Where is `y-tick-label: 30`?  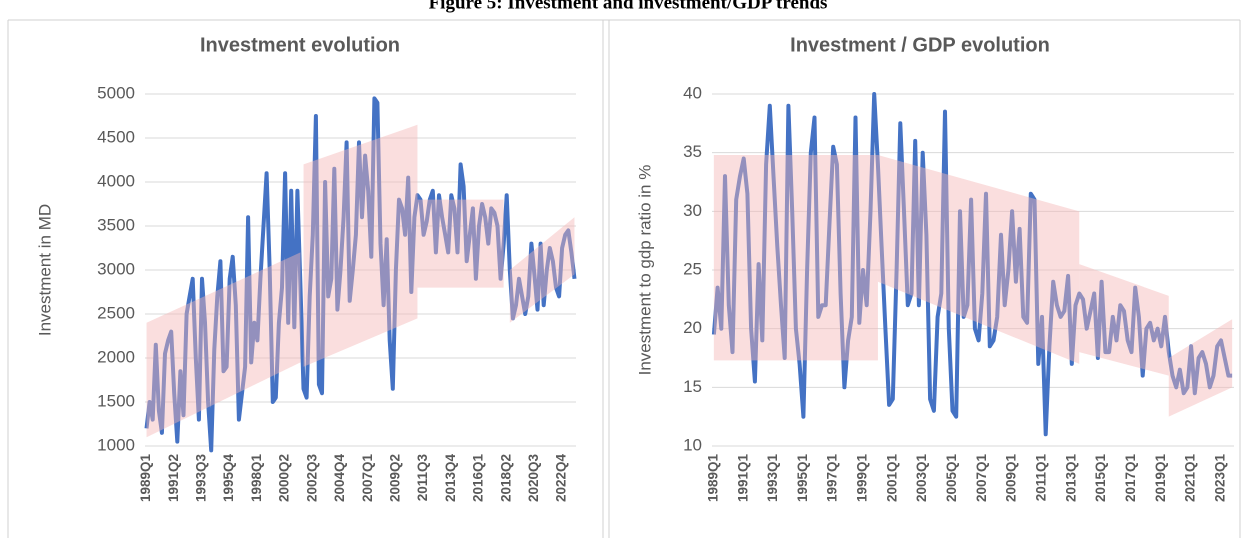
y-tick-label: 30 is located at coordinates (692, 210).